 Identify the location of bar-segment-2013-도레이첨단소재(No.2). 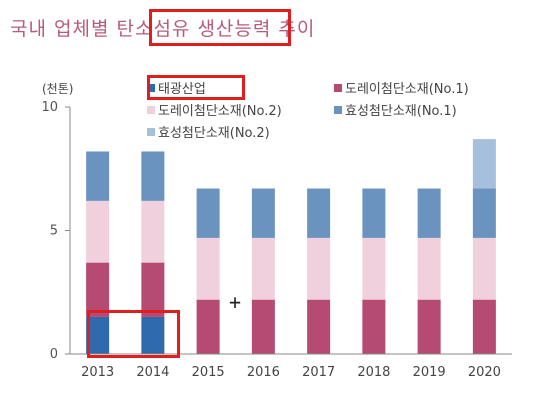
(98, 231).